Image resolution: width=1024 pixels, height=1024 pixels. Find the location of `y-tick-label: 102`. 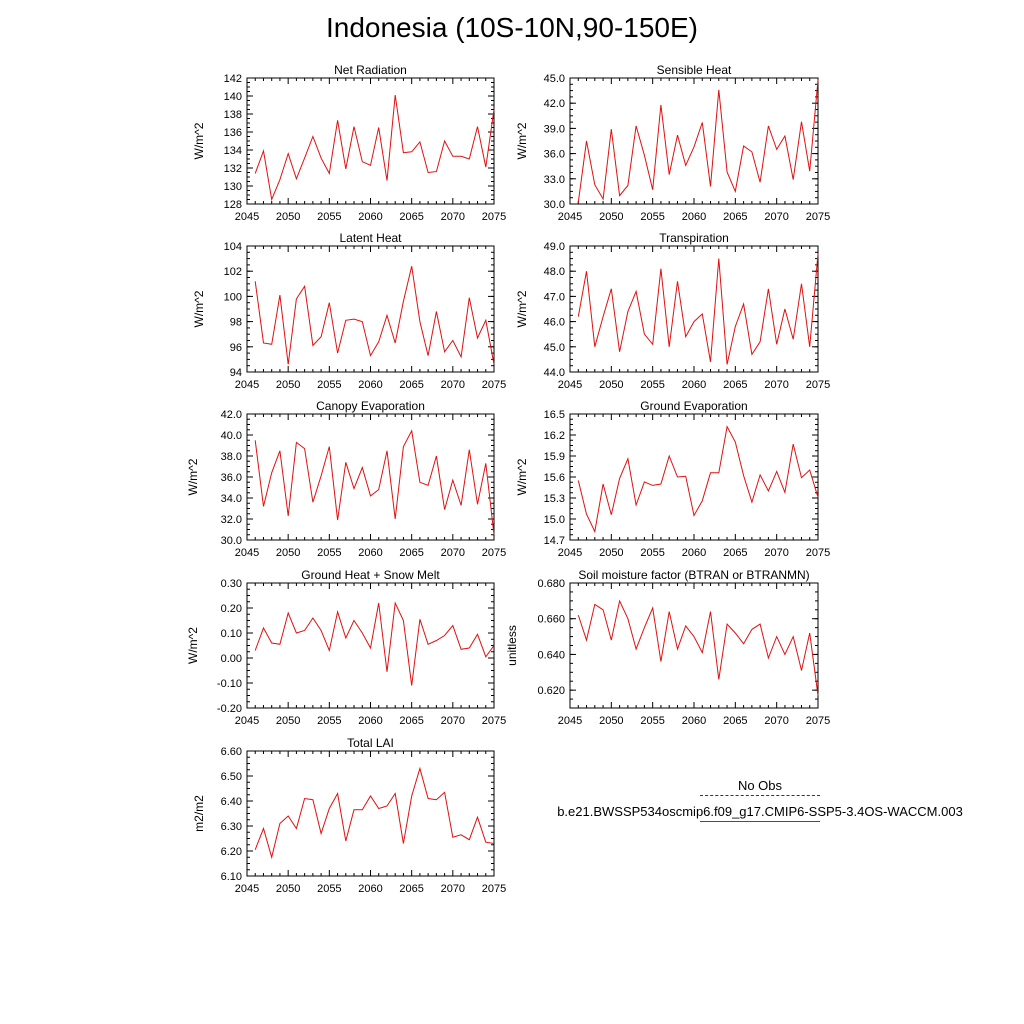

y-tick-label: 102 is located at coordinates (233, 272).